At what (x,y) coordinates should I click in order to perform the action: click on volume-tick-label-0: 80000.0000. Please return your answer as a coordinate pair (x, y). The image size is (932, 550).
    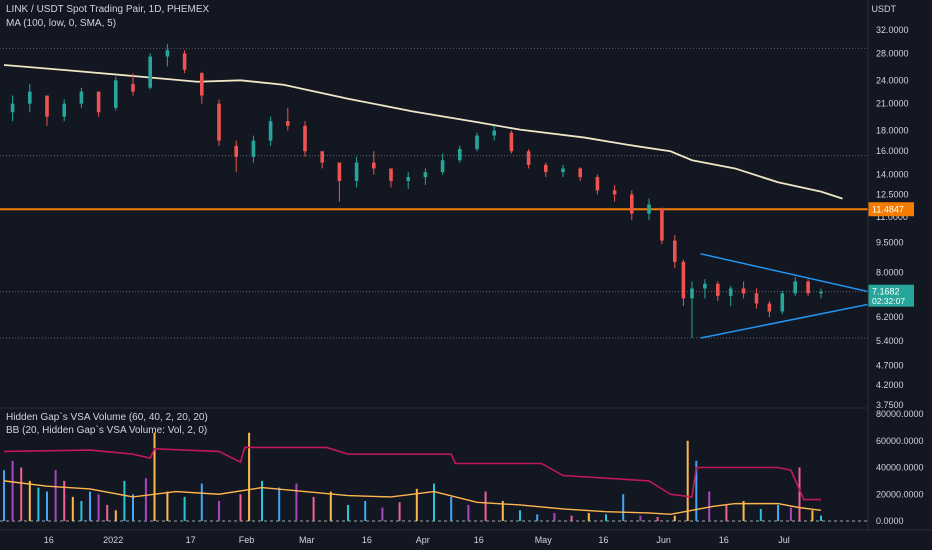
    Looking at the image, I should click on (900, 414).